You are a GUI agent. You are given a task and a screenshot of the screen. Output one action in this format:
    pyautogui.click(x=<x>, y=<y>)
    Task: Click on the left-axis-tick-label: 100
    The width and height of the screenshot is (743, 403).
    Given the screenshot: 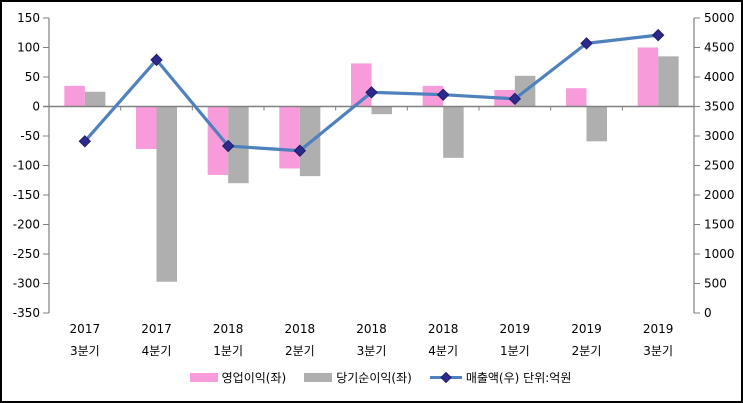 What is the action you would take?
    pyautogui.click(x=28, y=48)
    